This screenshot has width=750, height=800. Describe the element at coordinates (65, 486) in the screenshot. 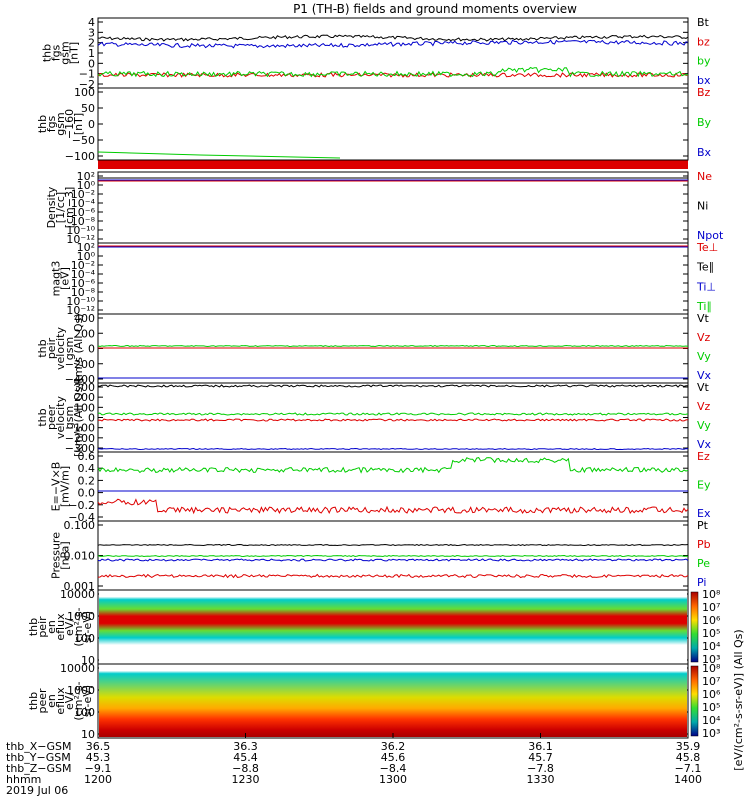

I see `y-axis-label: [mV/m]` at that location.